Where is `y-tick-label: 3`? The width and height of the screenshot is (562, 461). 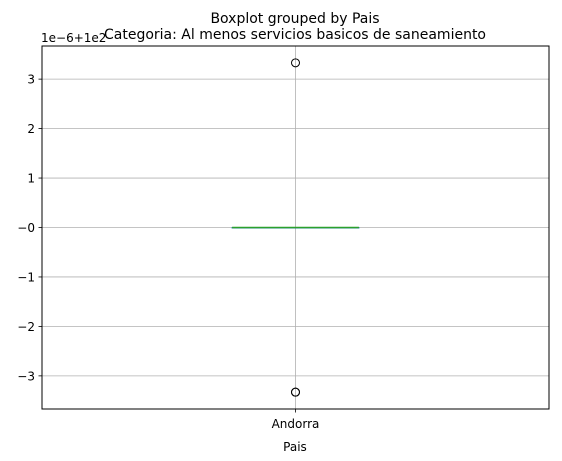 y-tick-label: 3 is located at coordinates (31, 80).